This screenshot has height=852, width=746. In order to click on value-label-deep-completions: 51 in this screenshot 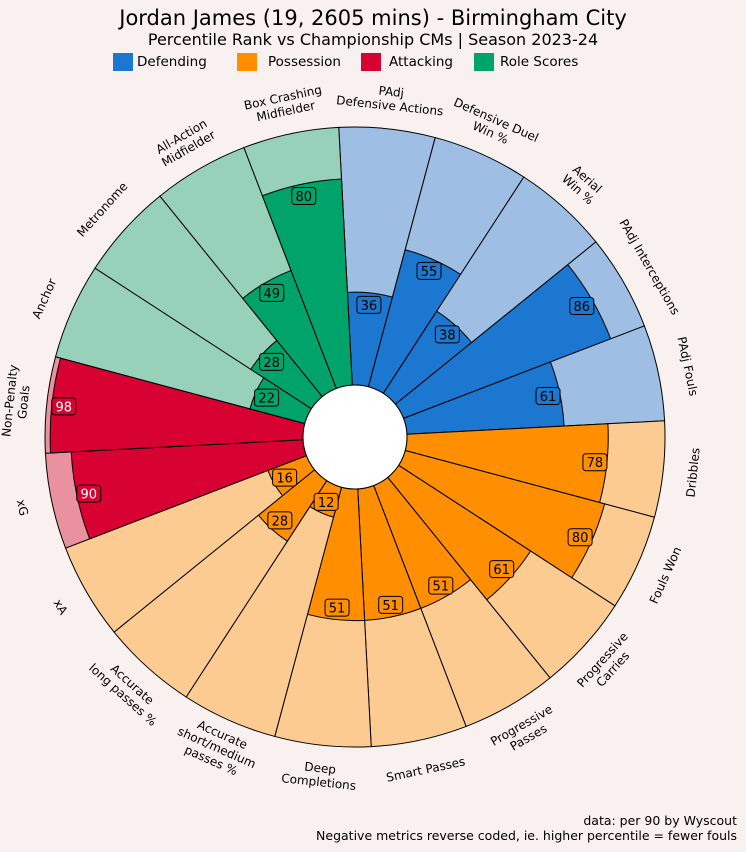, I will do `click(337, 609)`.